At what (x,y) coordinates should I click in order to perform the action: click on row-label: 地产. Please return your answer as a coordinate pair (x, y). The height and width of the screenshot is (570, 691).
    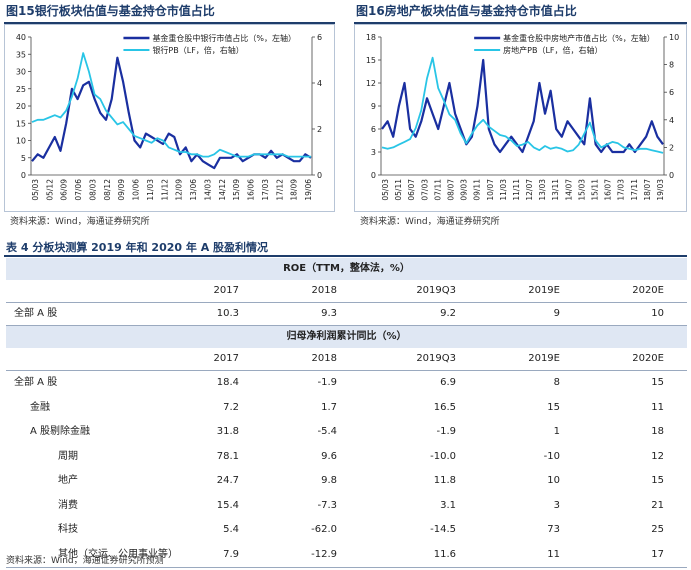
    Looking at the image, I should click on (68, 480).